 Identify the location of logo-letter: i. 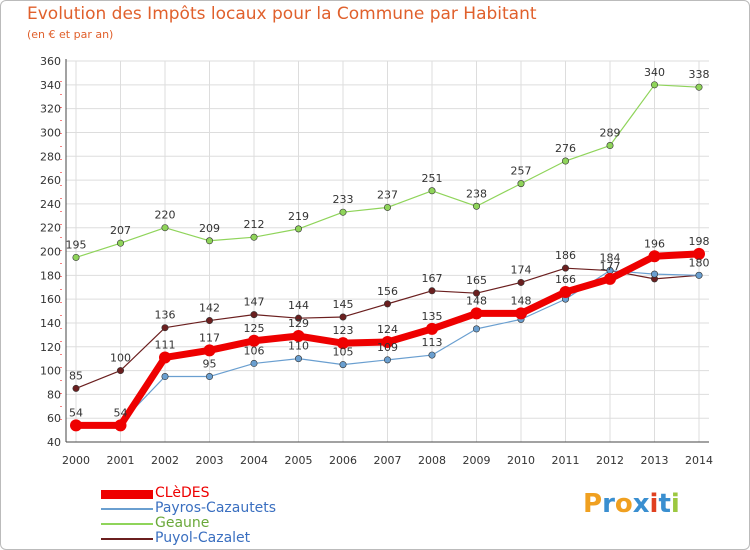
(654, 504).